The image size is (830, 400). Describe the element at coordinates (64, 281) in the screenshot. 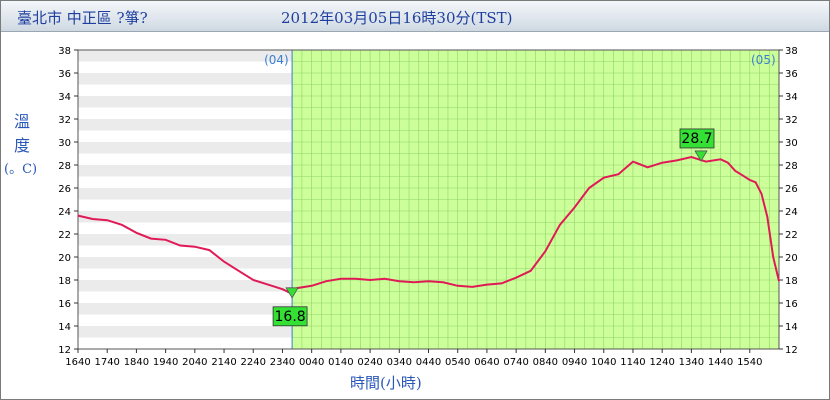

I see `y-tick-label-left: 18` at that location.